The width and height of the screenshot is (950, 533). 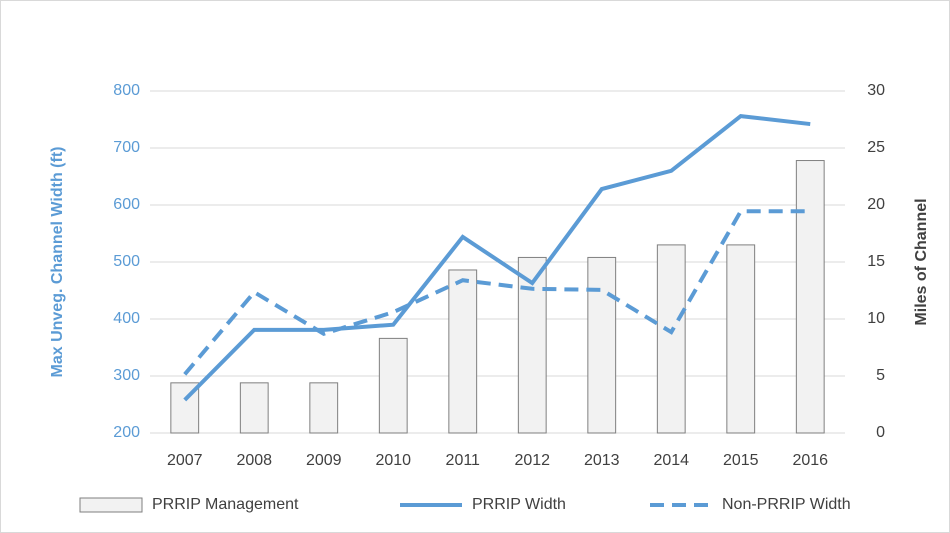 I want to click on y-tick-label: 300, so click(x=126, y=375).